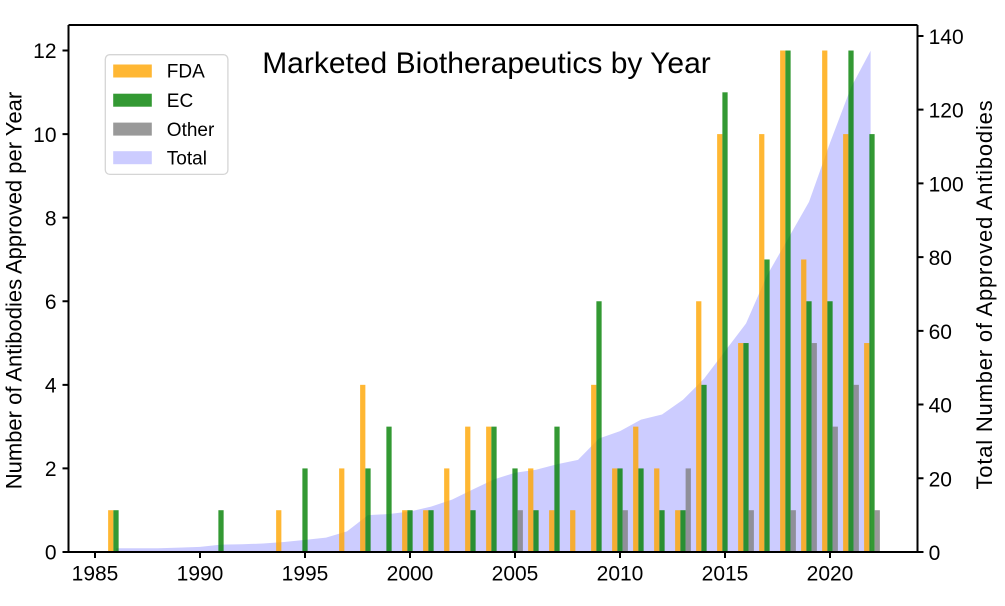 The width and height of the screenshot is (1005, 606). Describe the element at coordinates (44, 51) in the screenshot. I see `svg-text: 12` at that location.